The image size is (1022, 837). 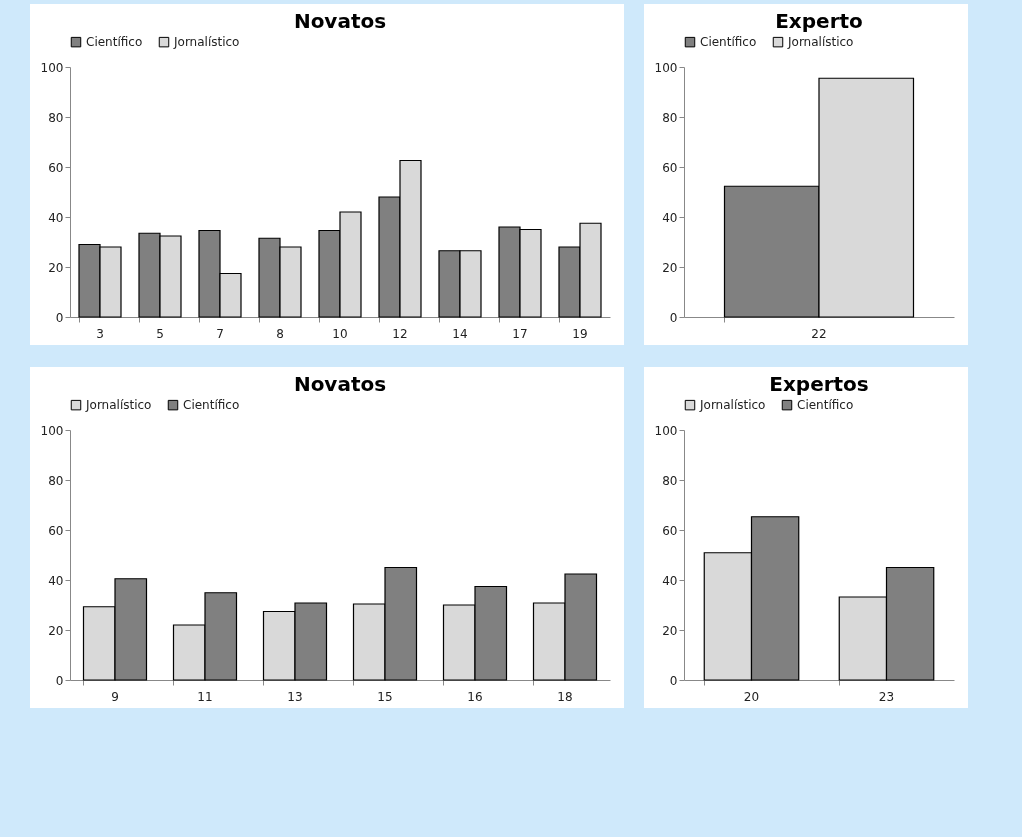 What do you see at coordinates (520, 333) in the screenshot?
I see `x-tick-label: 17` at bounding box center [520, 333].